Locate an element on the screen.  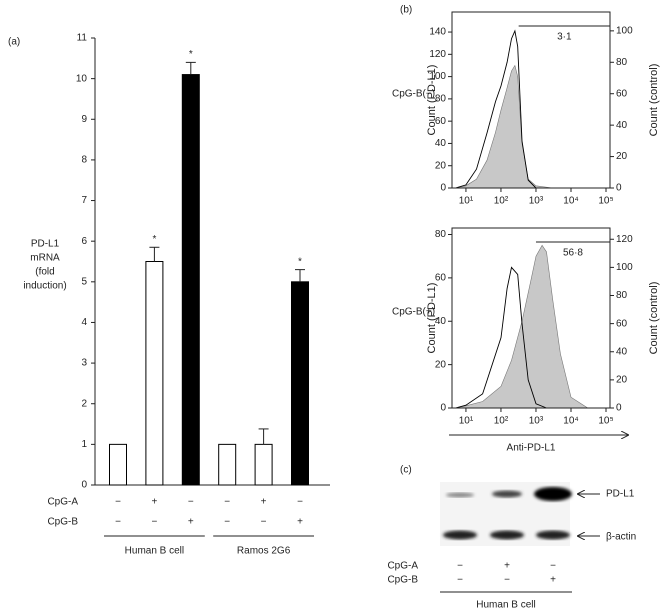
y-axis-label: (fold is located at coordinates (44, 272).